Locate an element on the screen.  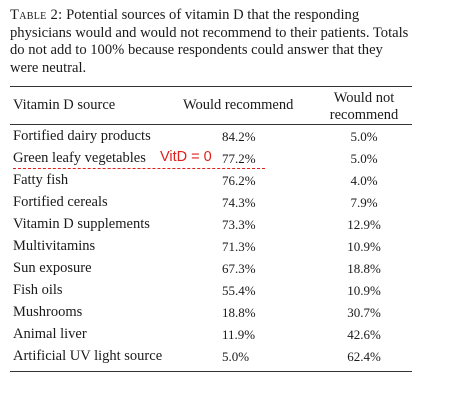
caption-label: Table 2: is located at coordinates (36, 15).